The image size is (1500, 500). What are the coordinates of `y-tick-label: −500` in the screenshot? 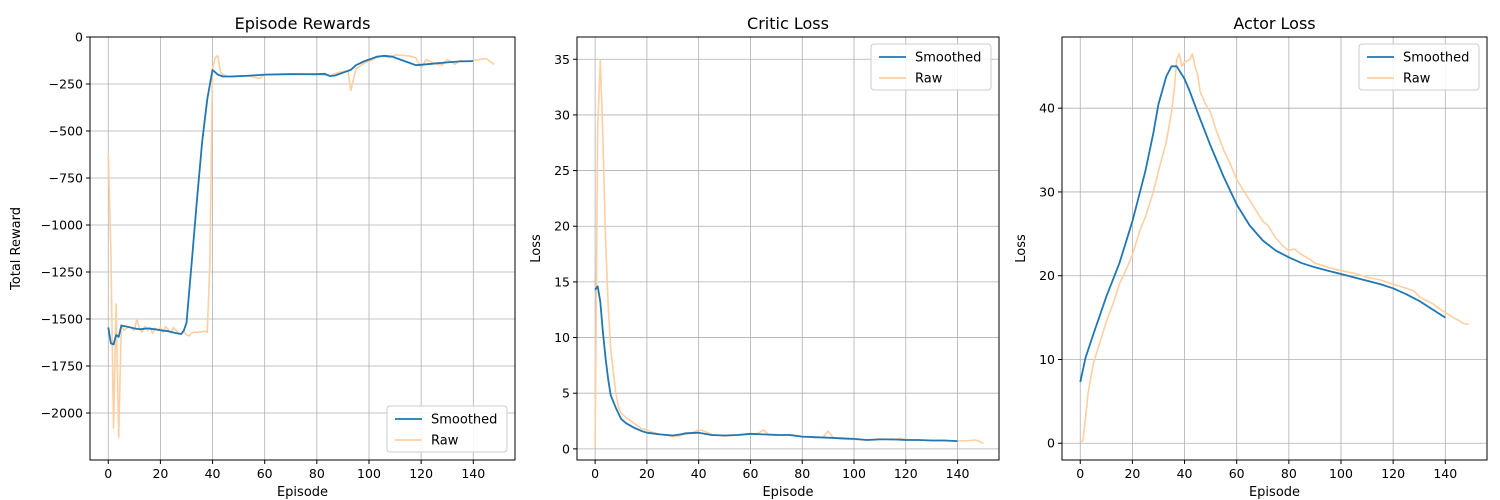 It's located at (66, 131).